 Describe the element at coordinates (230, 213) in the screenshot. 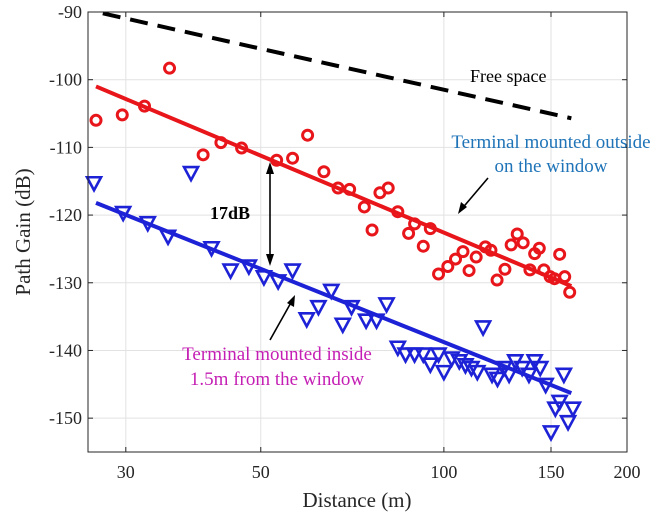

I see `gap-annotation: 17dB` at that location.